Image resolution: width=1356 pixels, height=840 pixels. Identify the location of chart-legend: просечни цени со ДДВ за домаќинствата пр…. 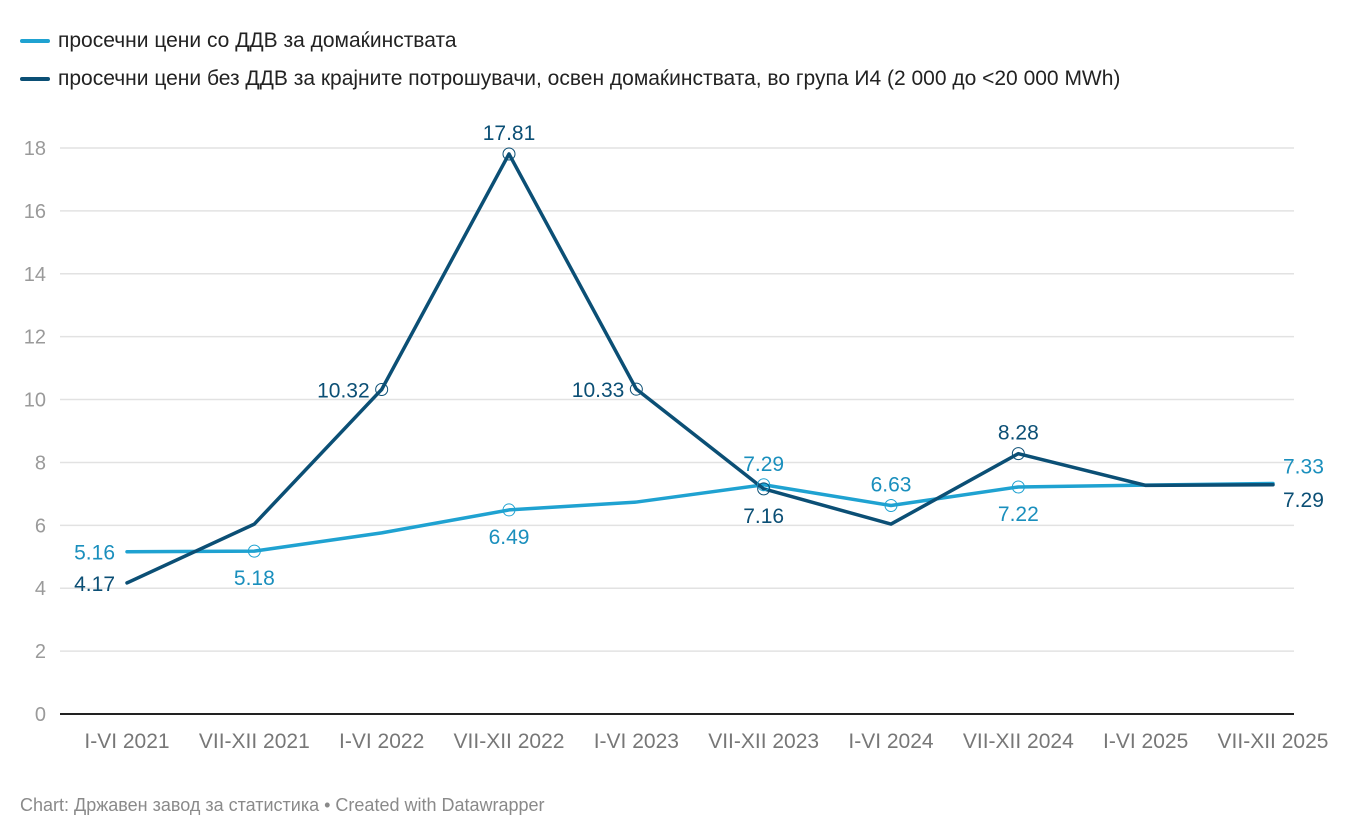
(570, 60).